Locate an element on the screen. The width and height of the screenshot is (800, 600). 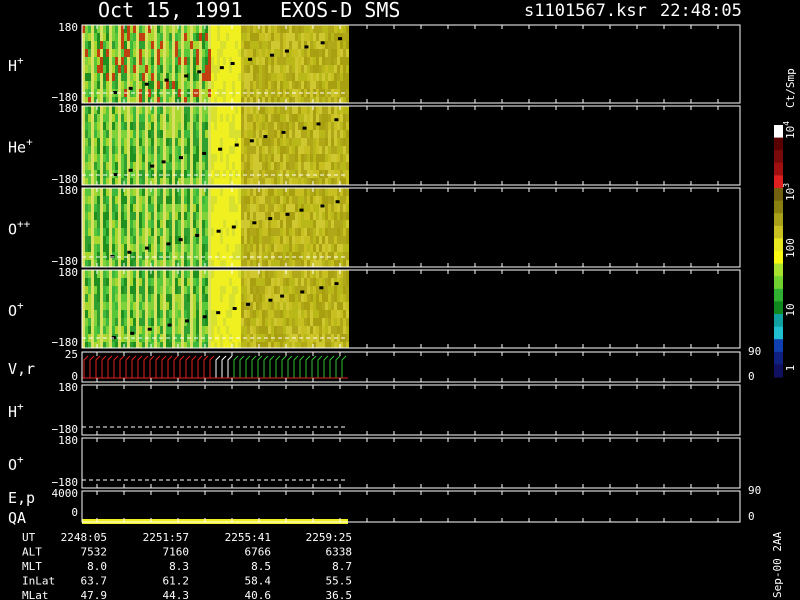
tick-label: 0 is located at coordinates (74, 512).